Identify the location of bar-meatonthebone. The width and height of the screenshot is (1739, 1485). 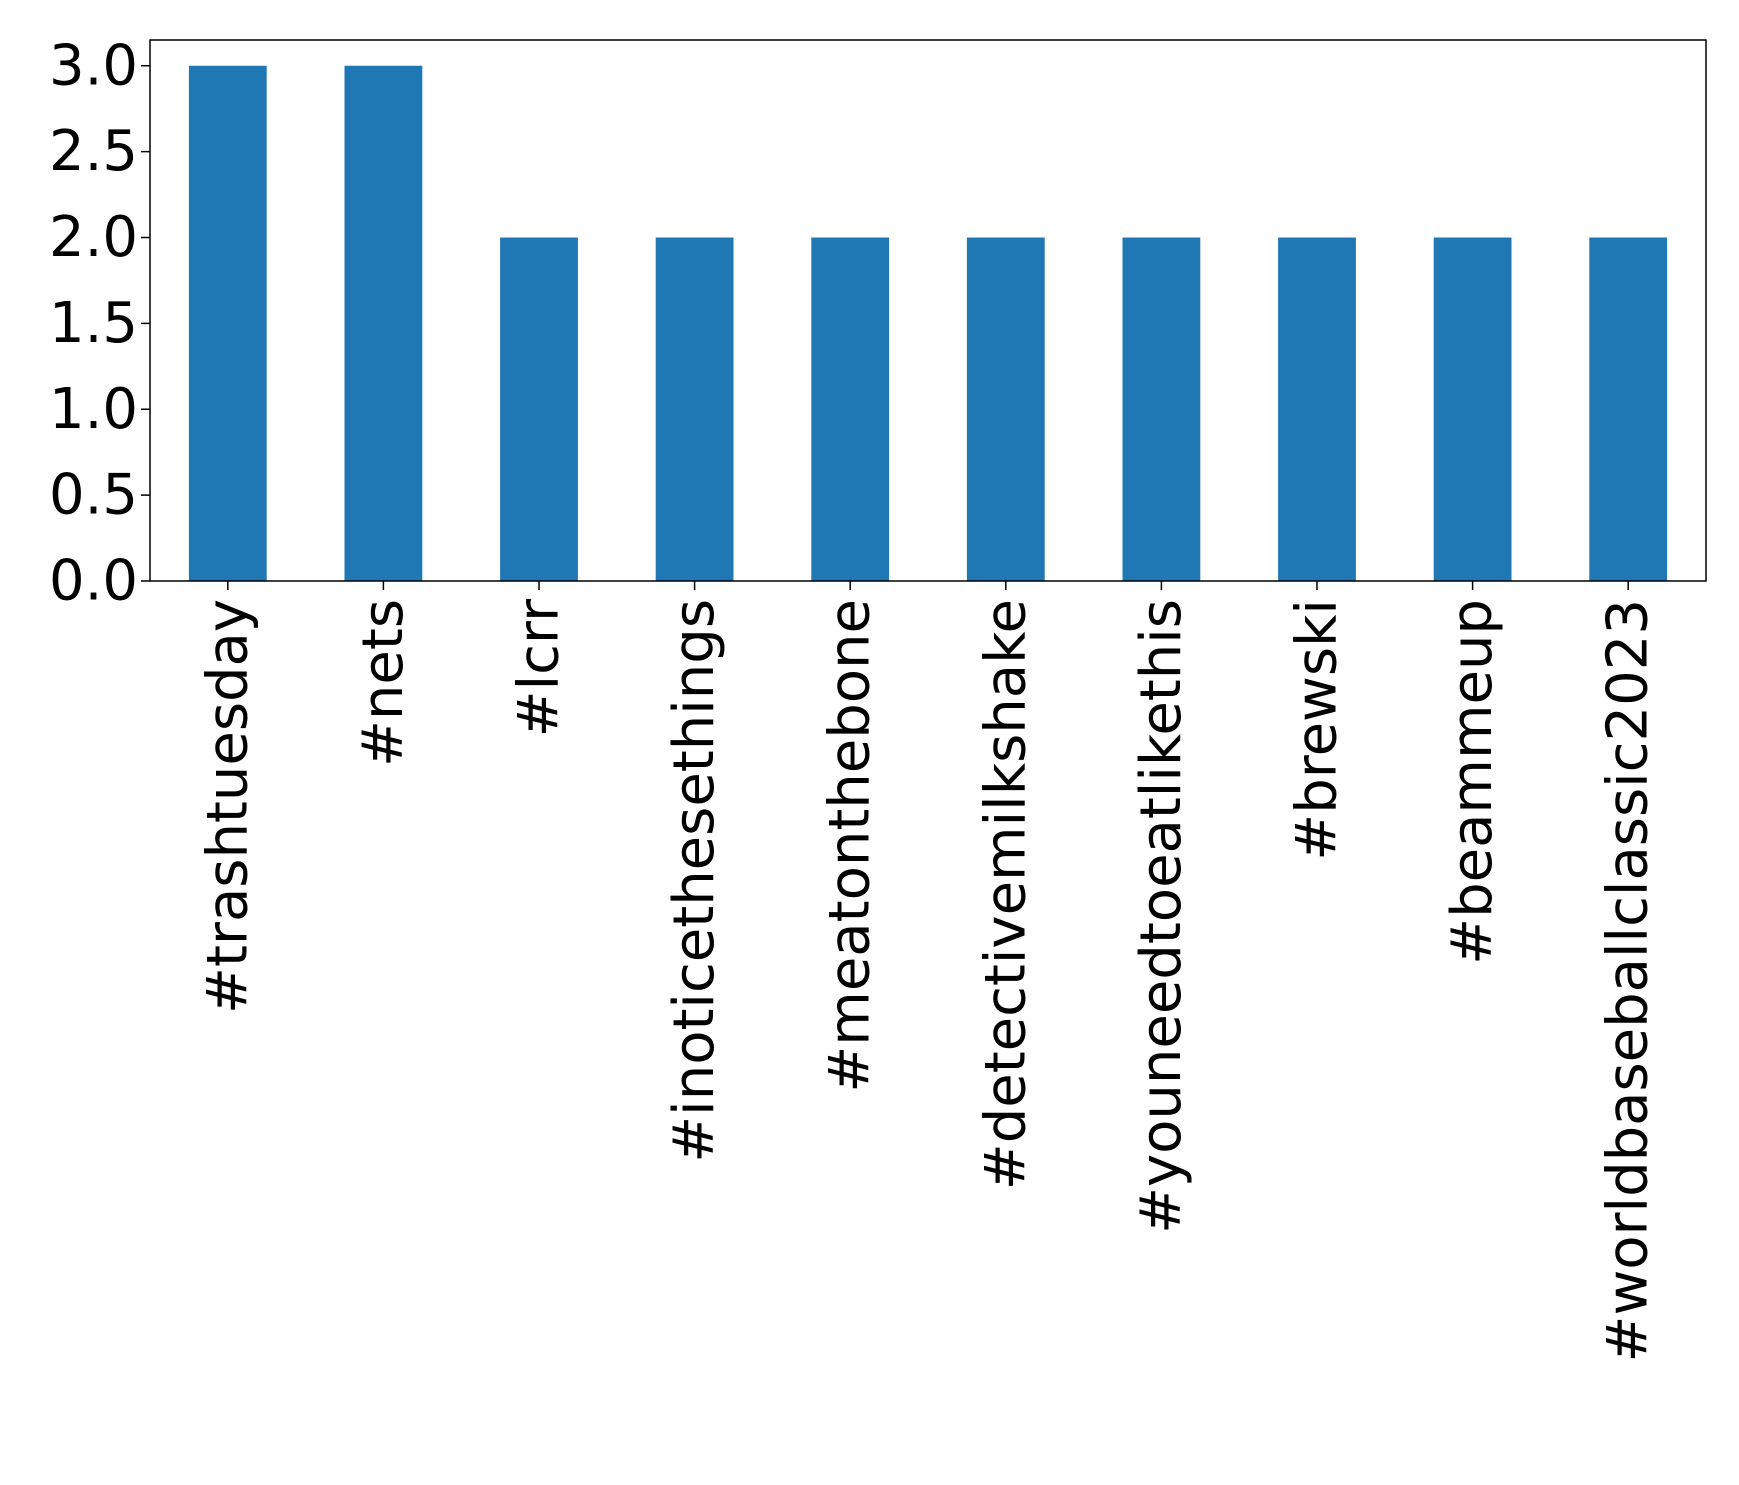
(850, 409).